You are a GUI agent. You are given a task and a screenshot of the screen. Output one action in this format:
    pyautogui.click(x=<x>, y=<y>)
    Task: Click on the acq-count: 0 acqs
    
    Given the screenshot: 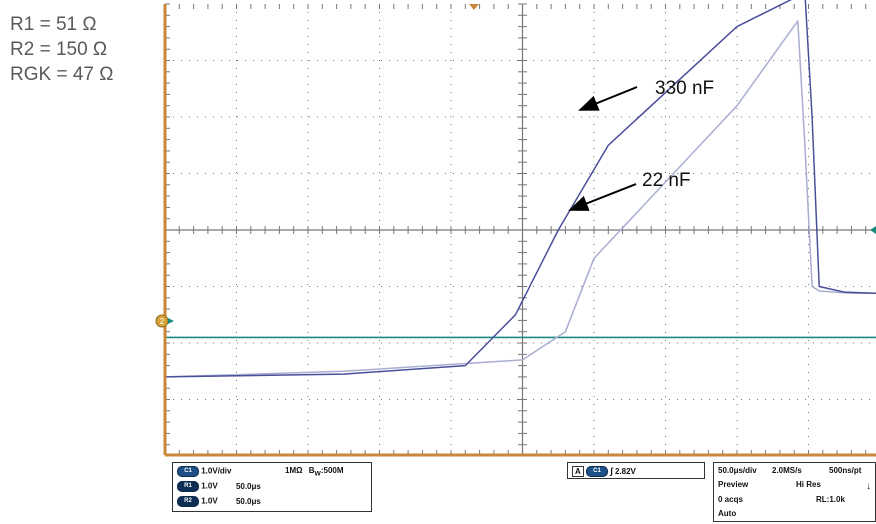 What is the action you would take?
    pyautogui.click(x=730, y=499)
    